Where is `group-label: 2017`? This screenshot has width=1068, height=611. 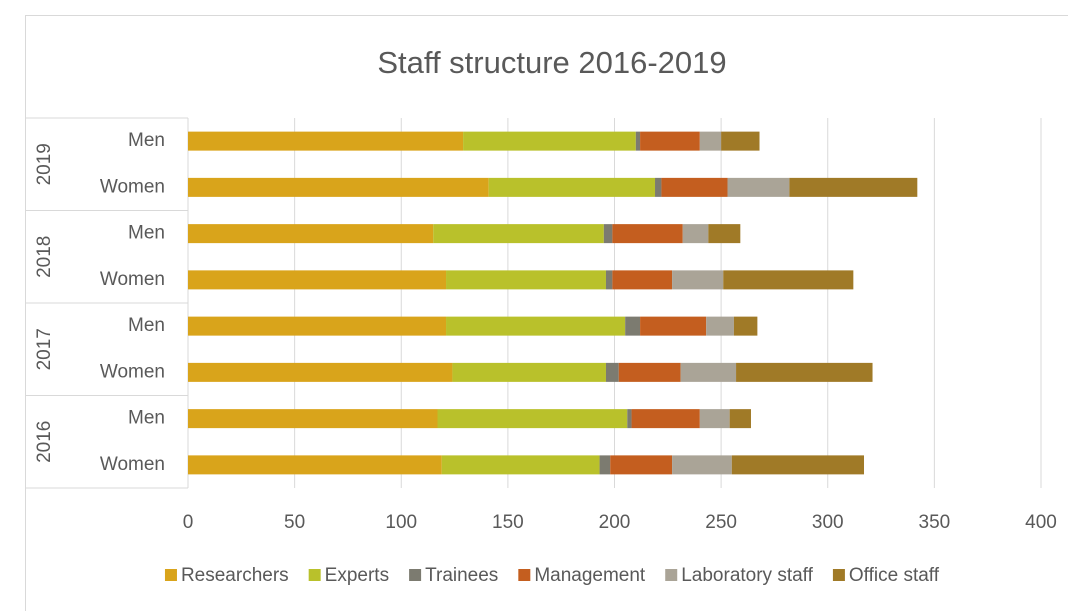 group-label: 2017 is located at coordinates (44, 349).